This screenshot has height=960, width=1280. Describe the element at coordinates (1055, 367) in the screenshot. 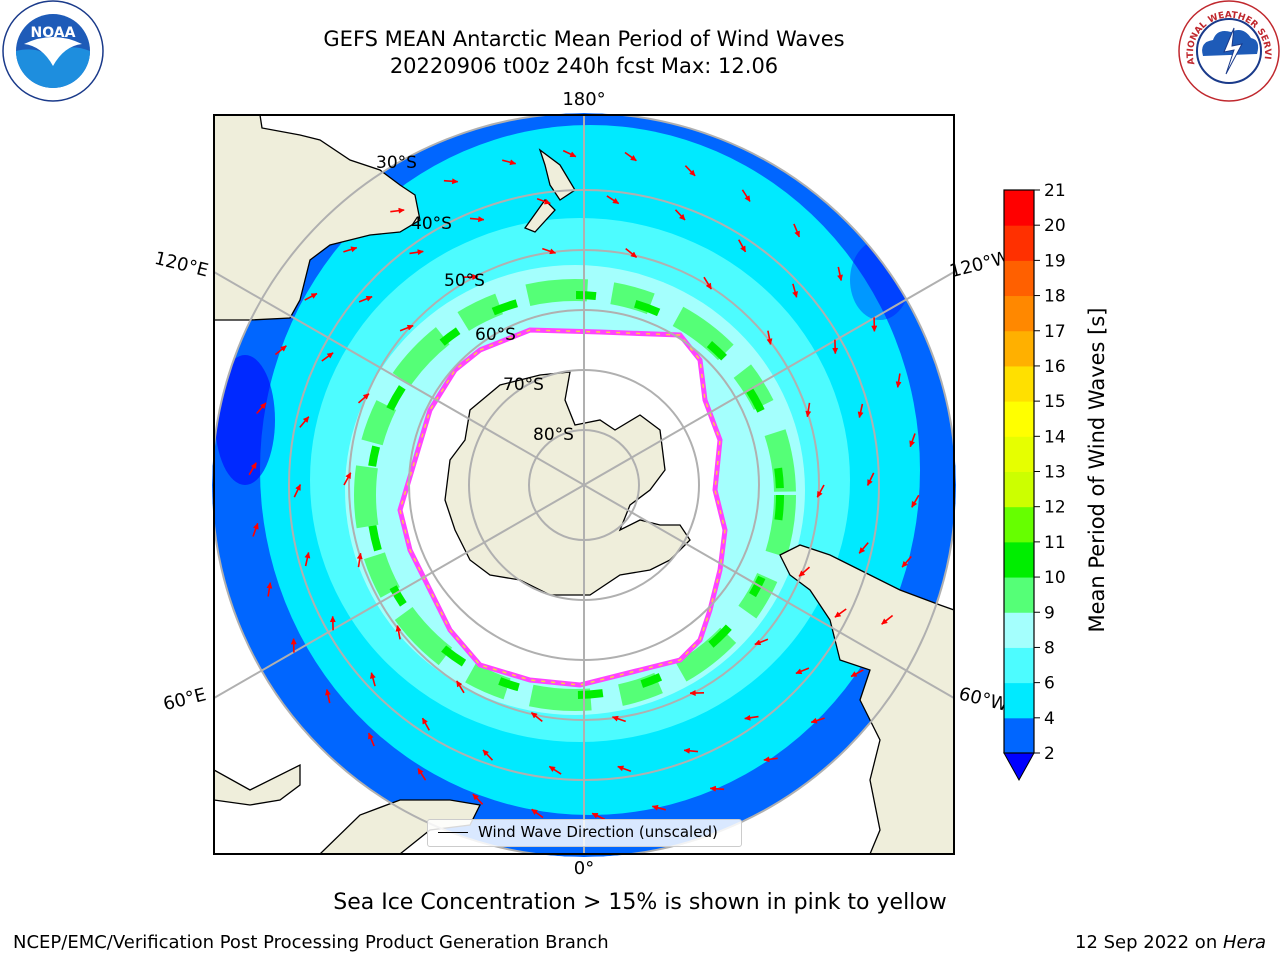

I see `colorbar-tick-label: 16` at that location.